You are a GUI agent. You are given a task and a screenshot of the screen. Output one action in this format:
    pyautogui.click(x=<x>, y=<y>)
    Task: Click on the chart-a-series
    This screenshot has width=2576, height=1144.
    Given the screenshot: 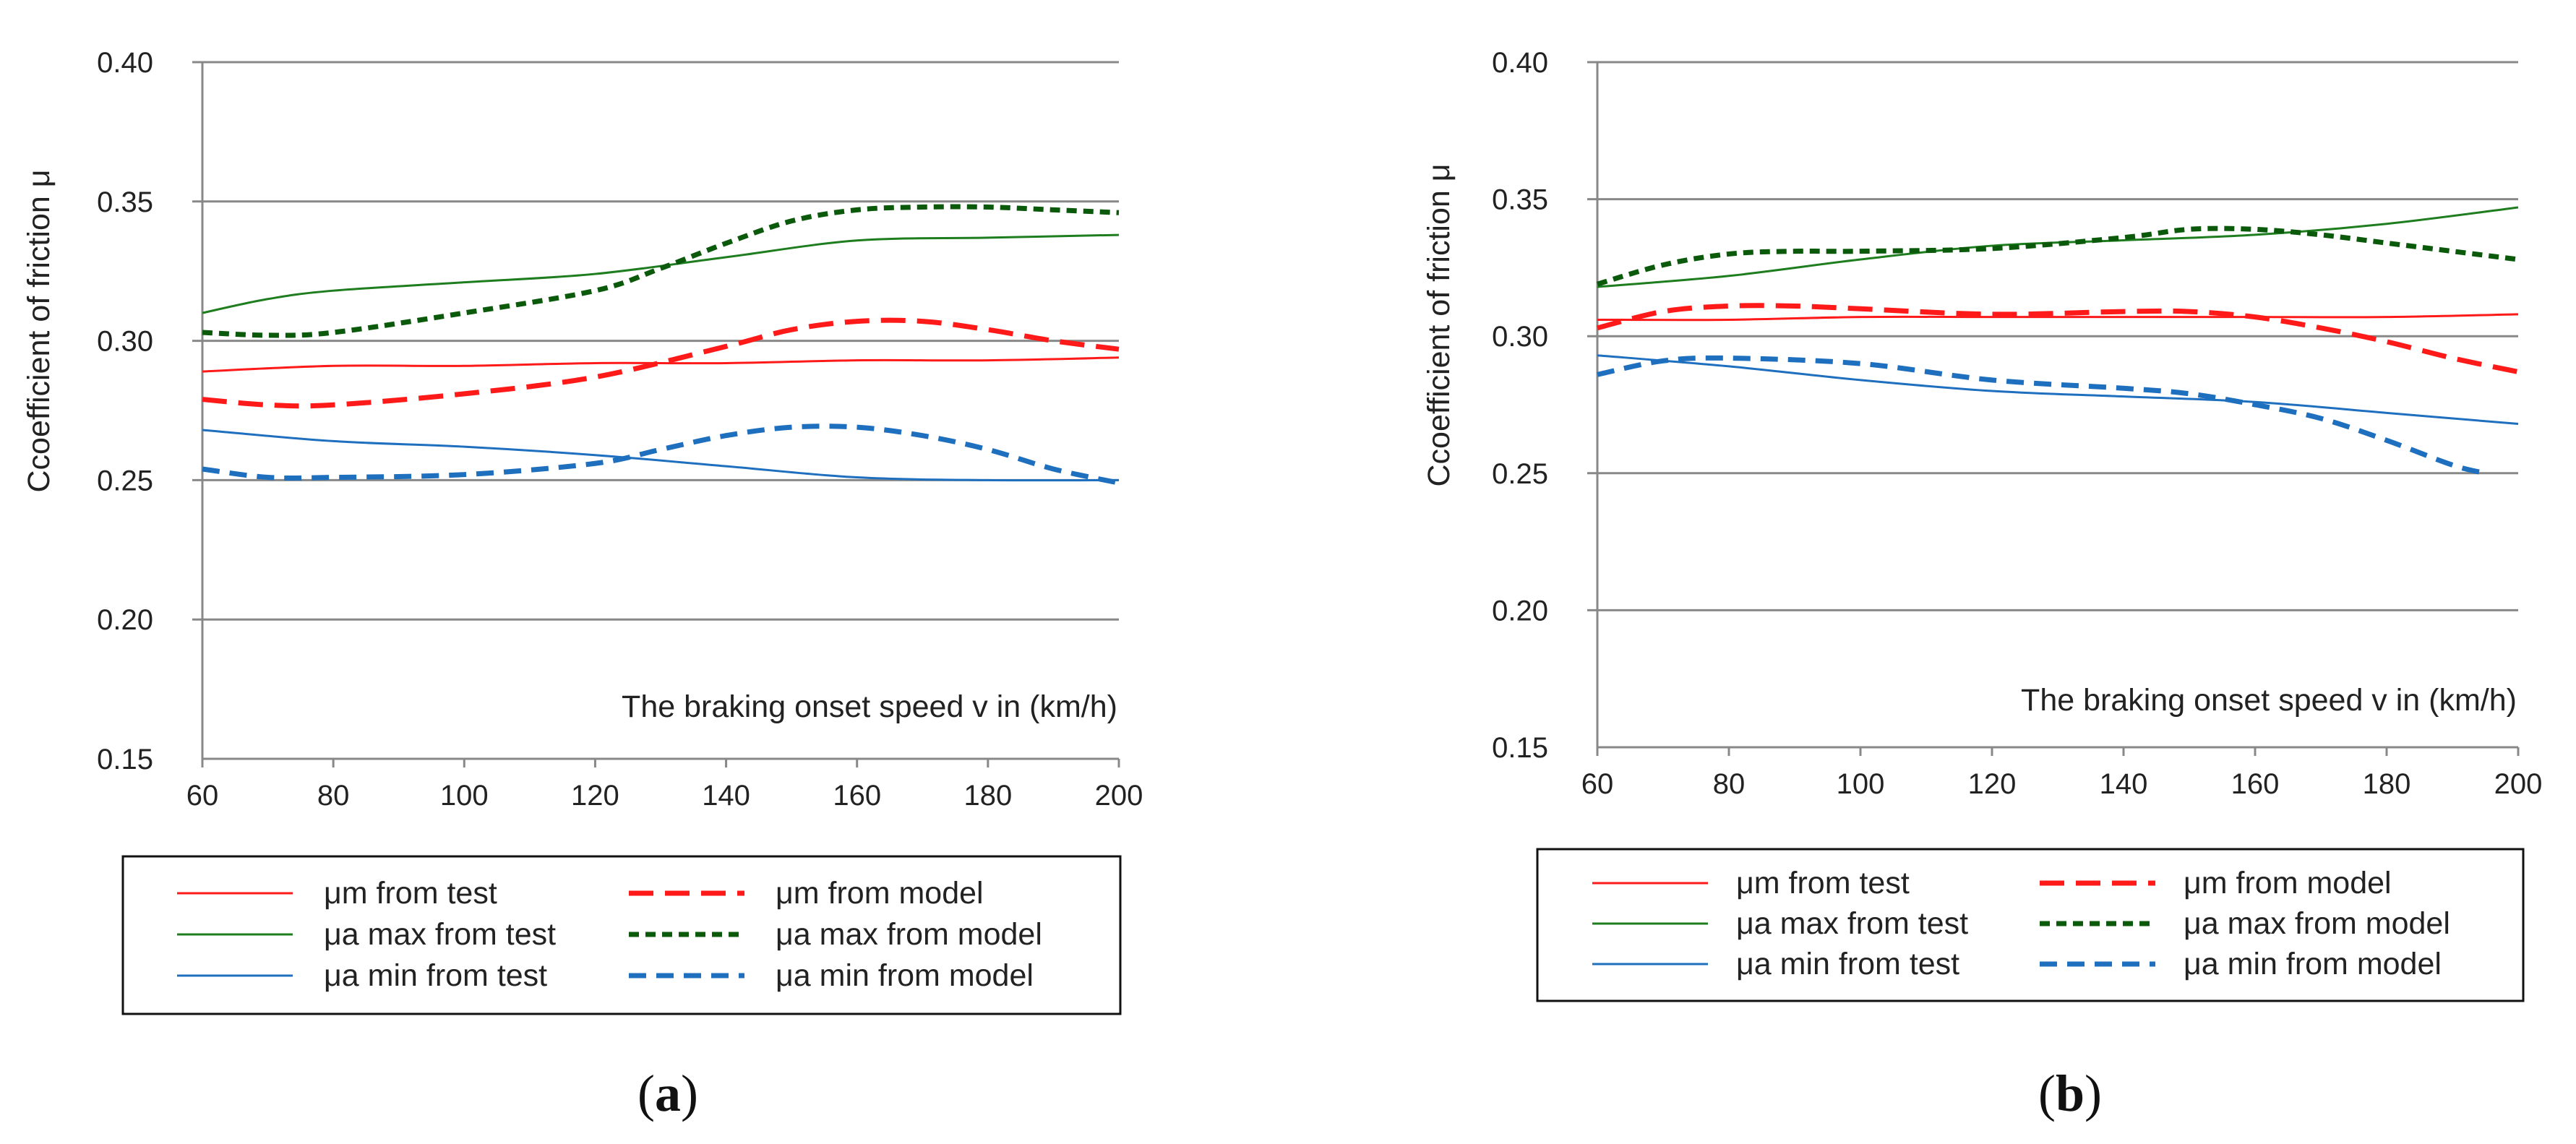 What is the action you would take?
    pyautogui.click(x=661, y=345)
    